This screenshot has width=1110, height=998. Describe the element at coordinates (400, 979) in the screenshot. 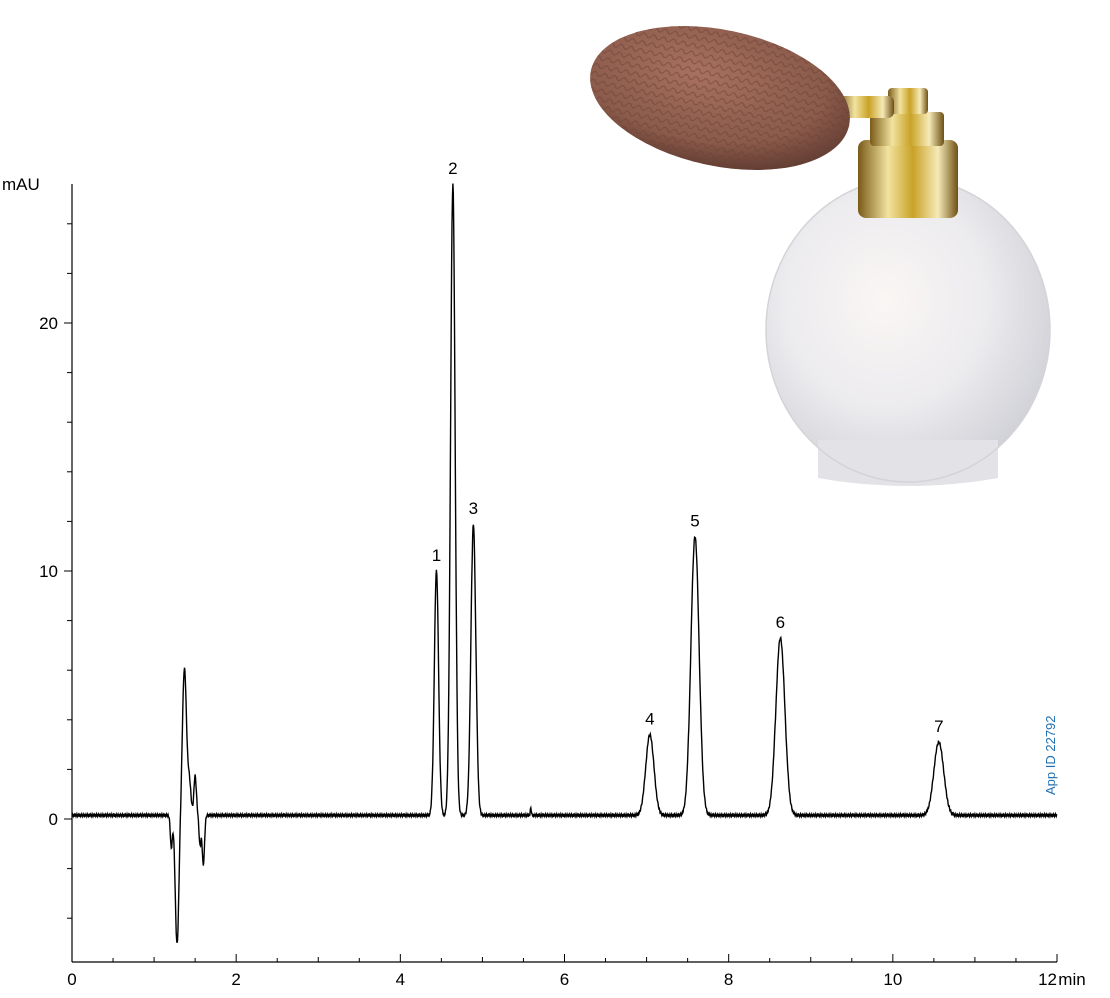

I see `x-tick-label: 4` at that location.